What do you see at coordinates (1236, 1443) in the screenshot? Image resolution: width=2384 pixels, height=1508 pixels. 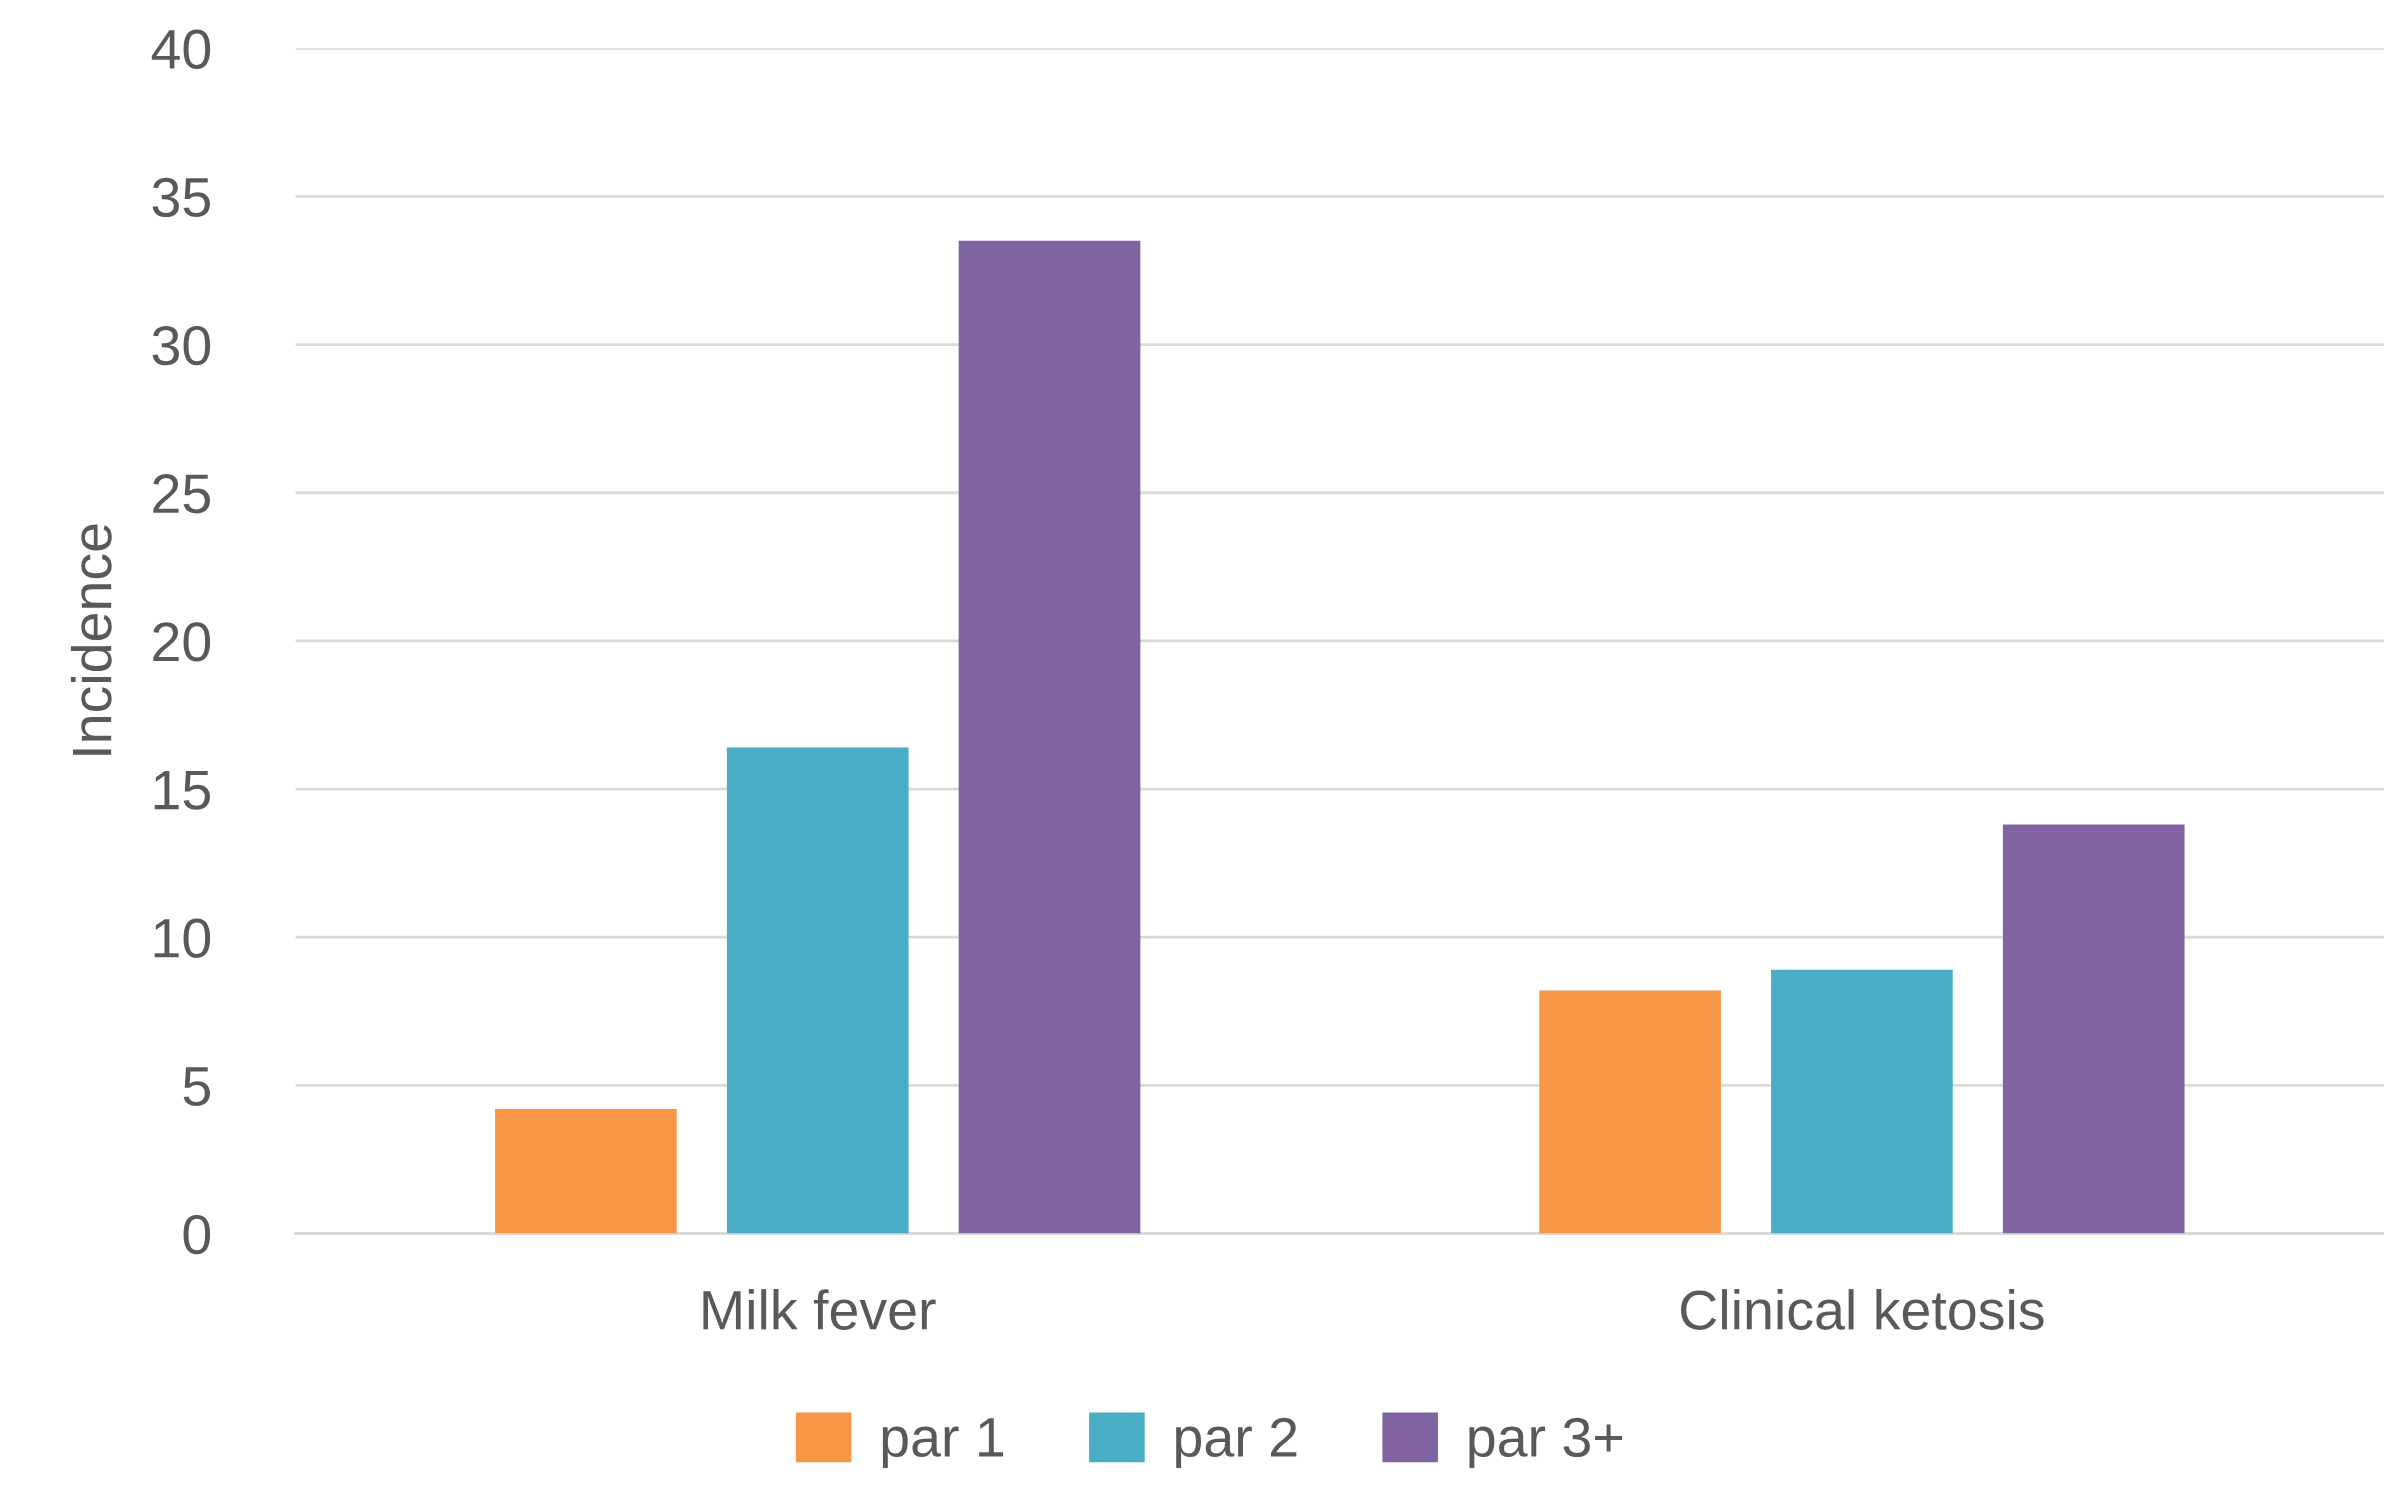 I see `legend-label: par 2` at bounding box center [1236, 1443].